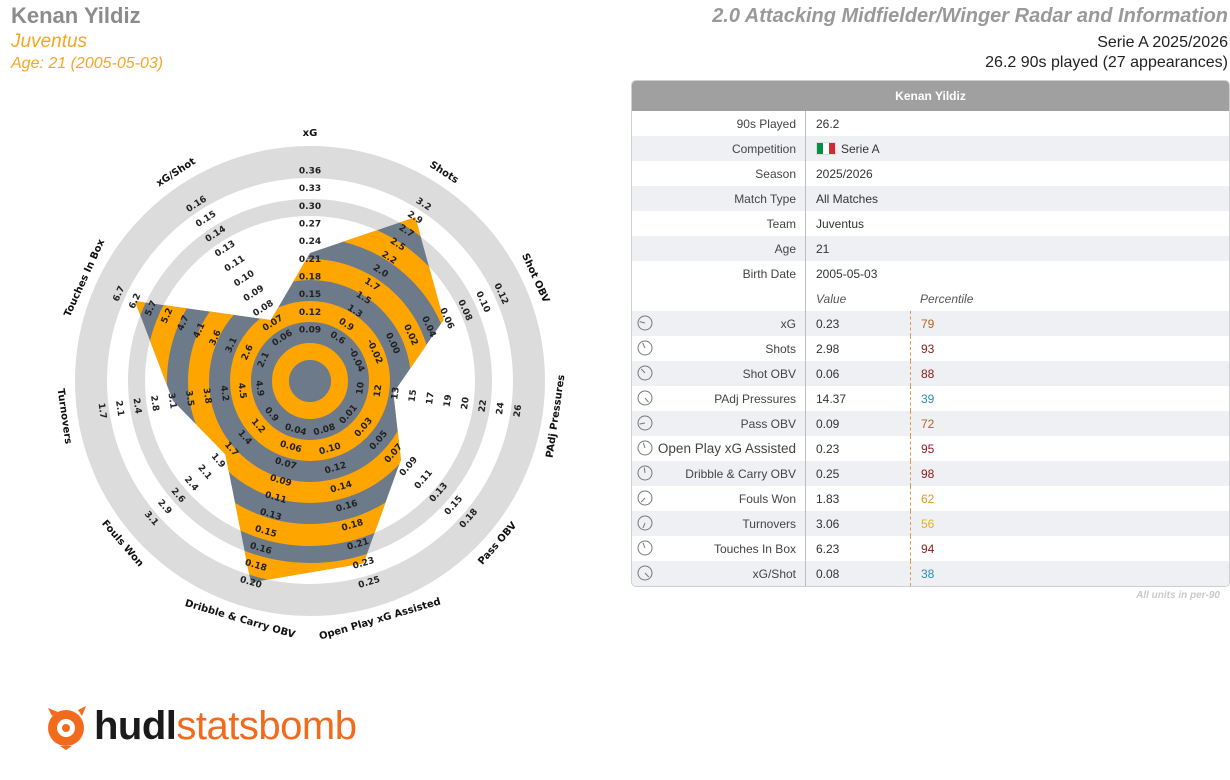  Describe the element at coordinates (858, 273) in the screenshot. I see `info-value: 2005-05-03` at that location.